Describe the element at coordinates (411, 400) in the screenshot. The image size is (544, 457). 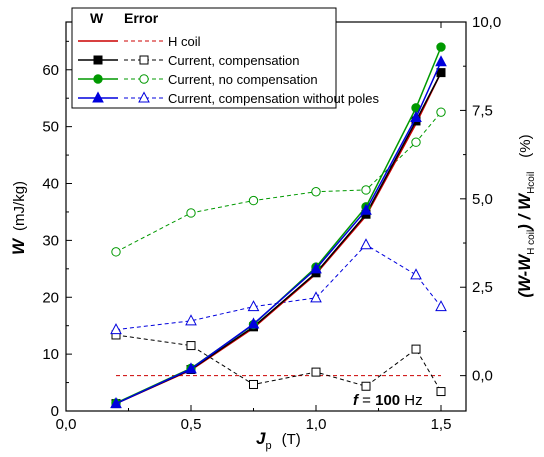
I see `annotation-unit: Hz` at that location.